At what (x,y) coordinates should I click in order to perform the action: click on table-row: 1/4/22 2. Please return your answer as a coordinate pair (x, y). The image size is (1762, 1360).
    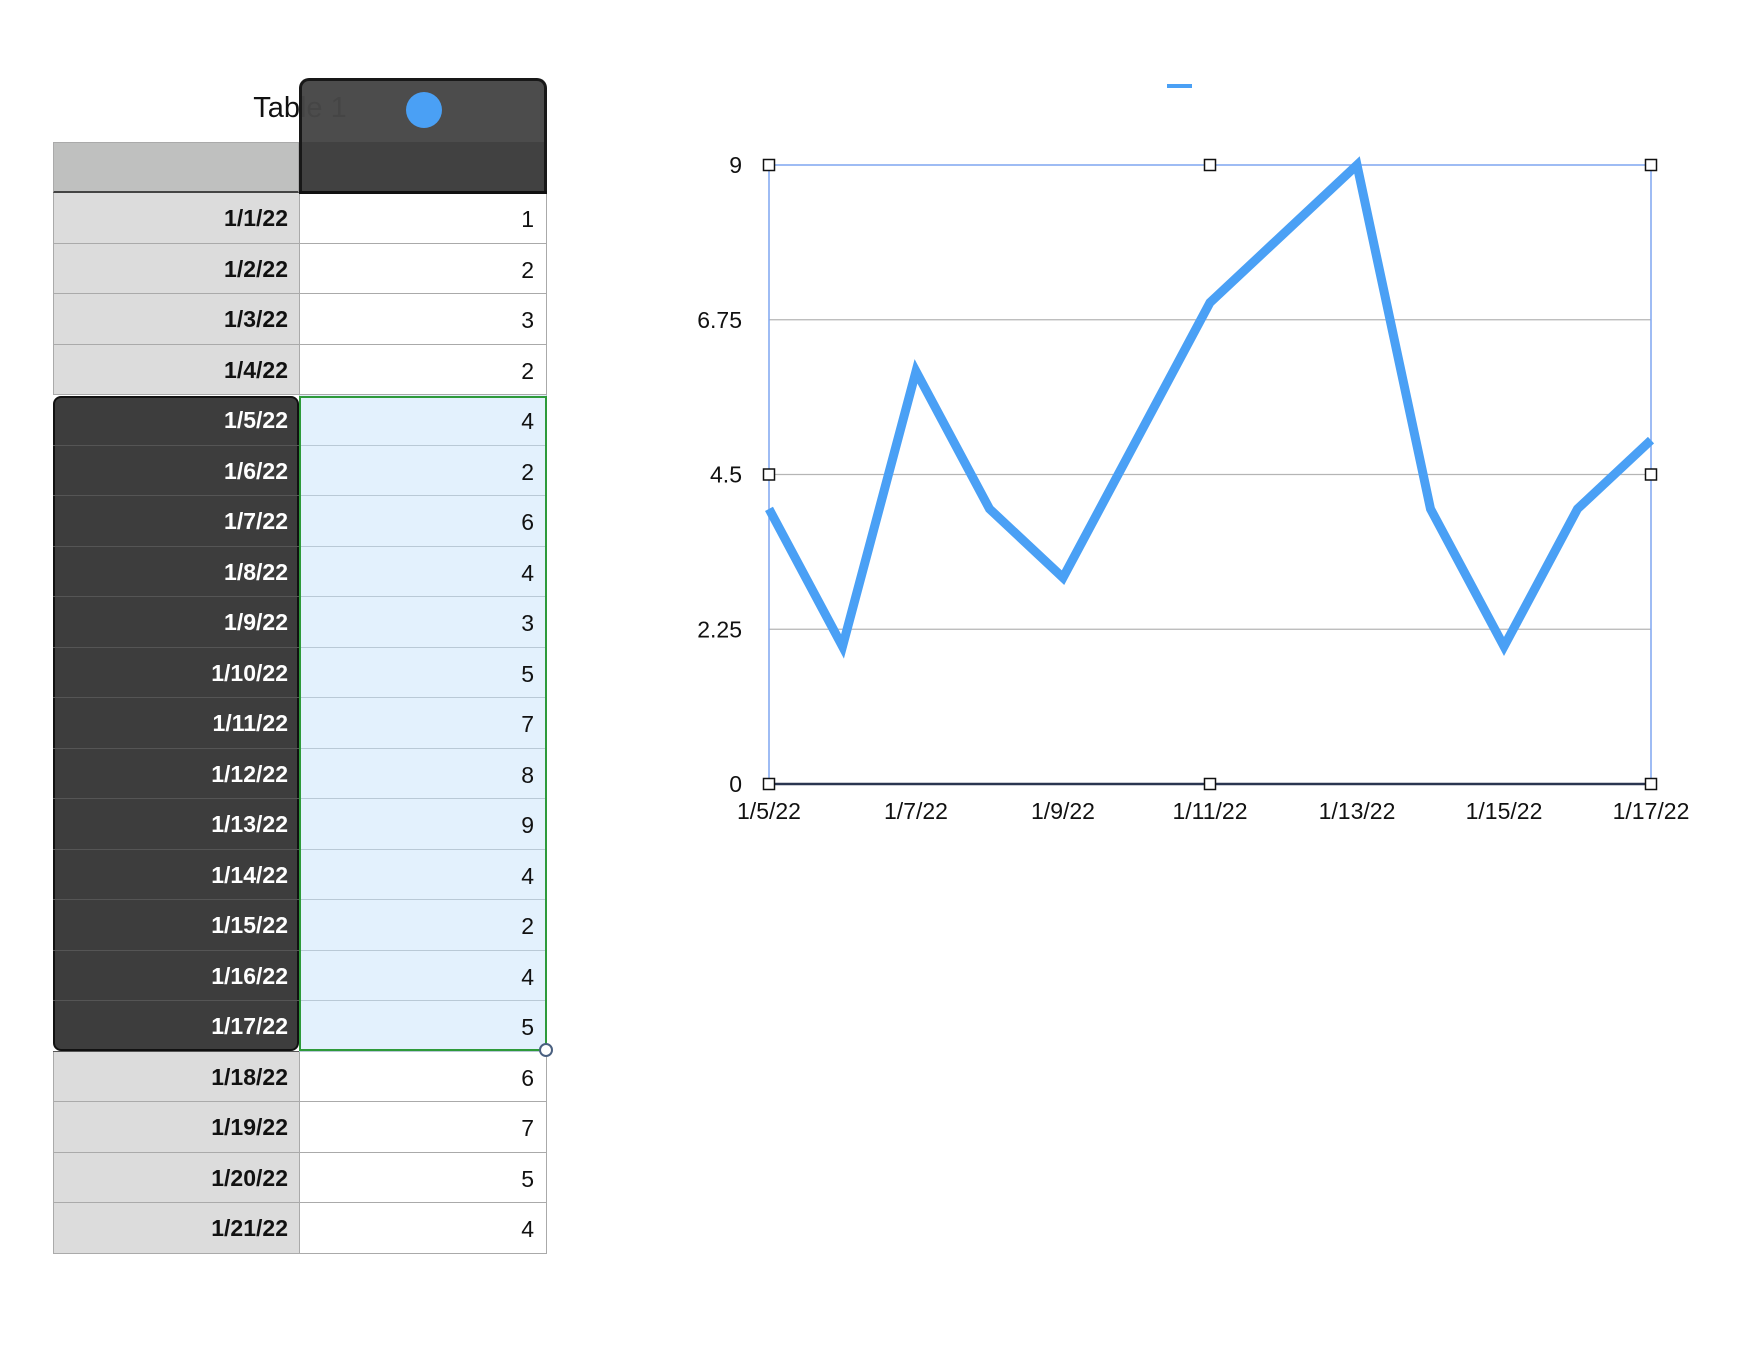
    Looking at the image, I should click on (300, 369).